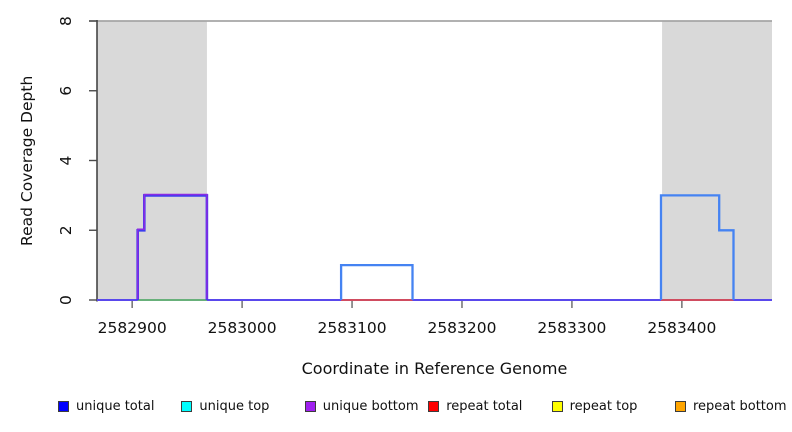 The image size is (792, 432). What do you see at coordinates (370, 406) in the screenshot?
I see `legend-label: unique bottom` at bounding box center [370, 406].